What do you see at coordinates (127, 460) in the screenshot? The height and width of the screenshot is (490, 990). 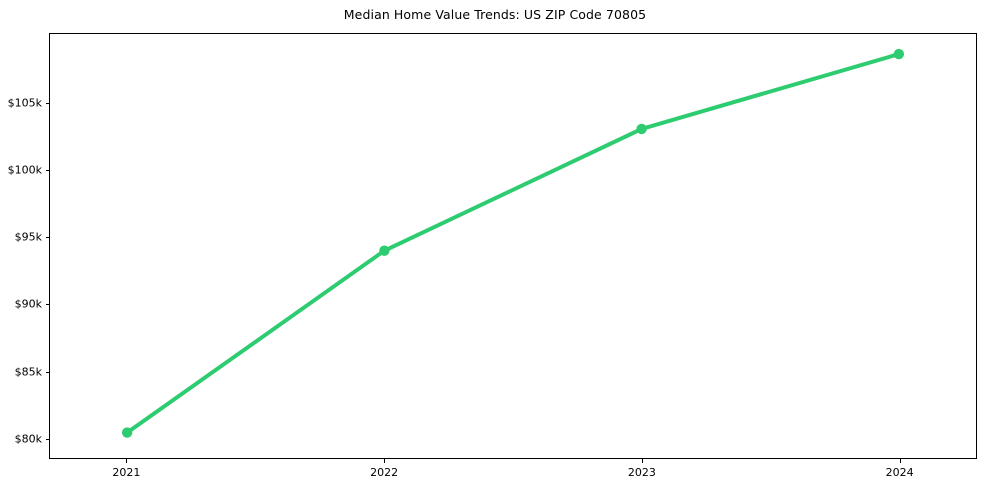 I see `x-tick-mark-2021` at bounding box center [127, 460].